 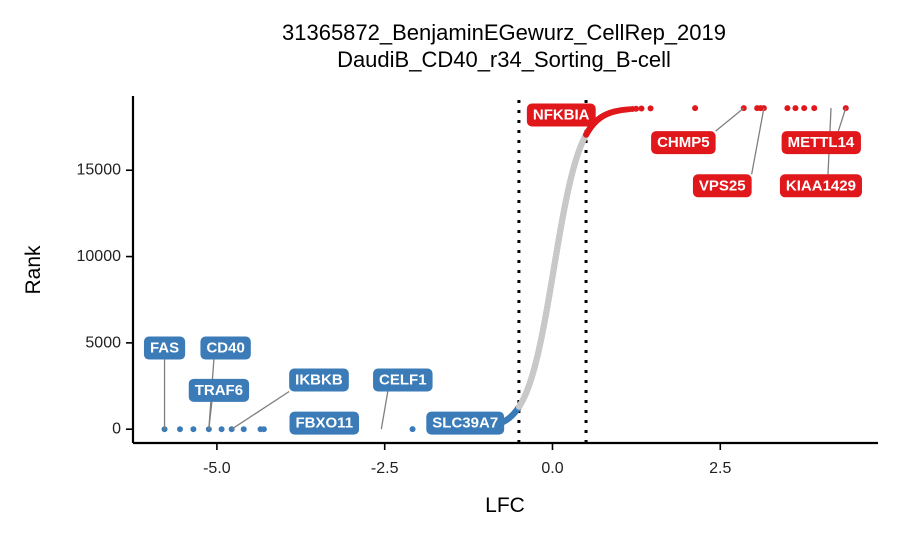 What do you see at coordinates (467, 460) in the screenshot?
I see `x-ticks: -5.0 -2.5 0.0 2.5` at bounding box center [467, 460].